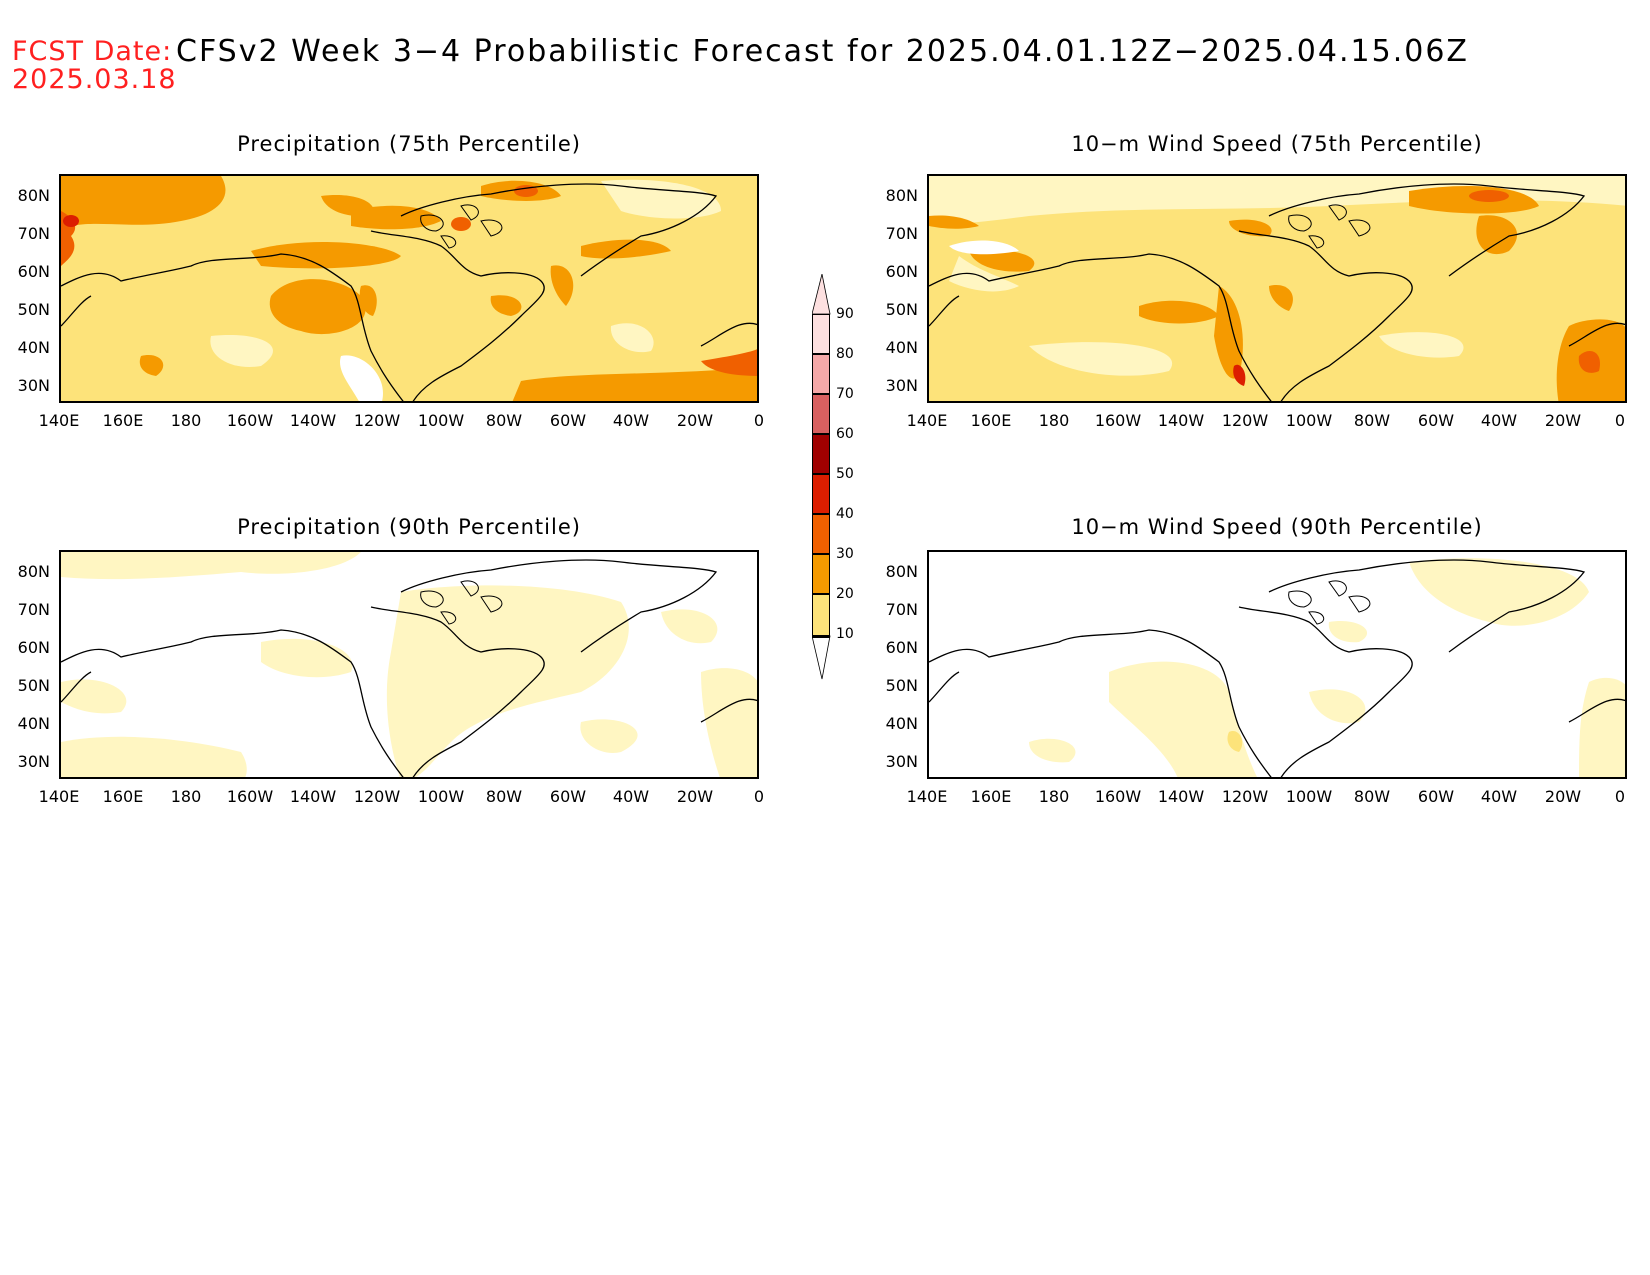 The image size is (1650, 1275). Describe the element at coordinates (845, 314) in the screenshot. I see `colorbar-label: 90` at that location.